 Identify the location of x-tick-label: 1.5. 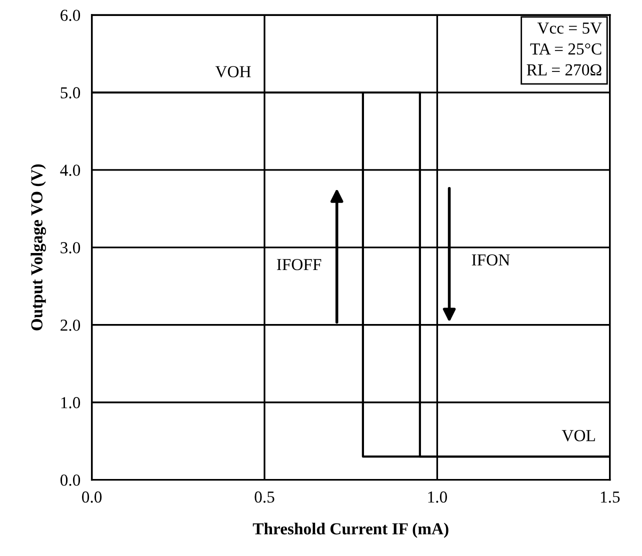
(610, 497).